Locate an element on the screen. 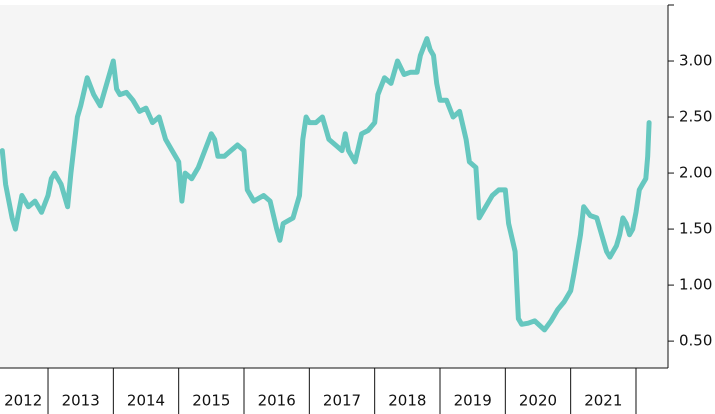 The height and width of the screenshot is (414, 715). x-tick-label: 2017 is located at coordinates (342, 401).